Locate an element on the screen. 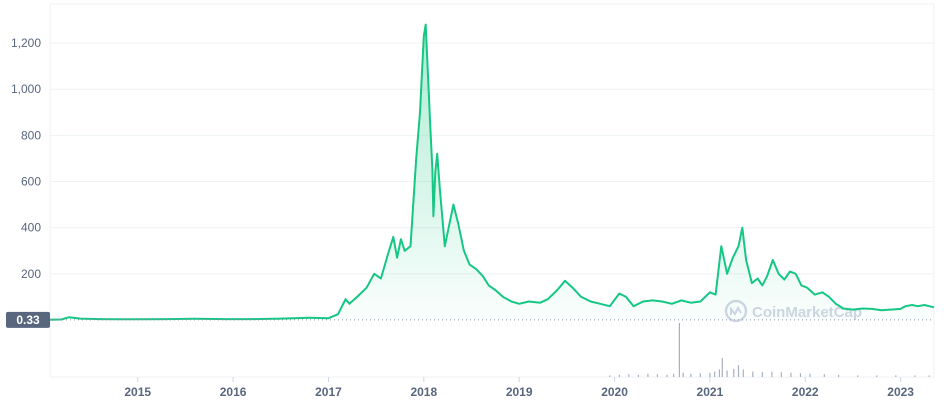 Image resolution: width=944 pixels, height=408 pixels. y-tick-label: 200 is located at coordinates (31, 274).